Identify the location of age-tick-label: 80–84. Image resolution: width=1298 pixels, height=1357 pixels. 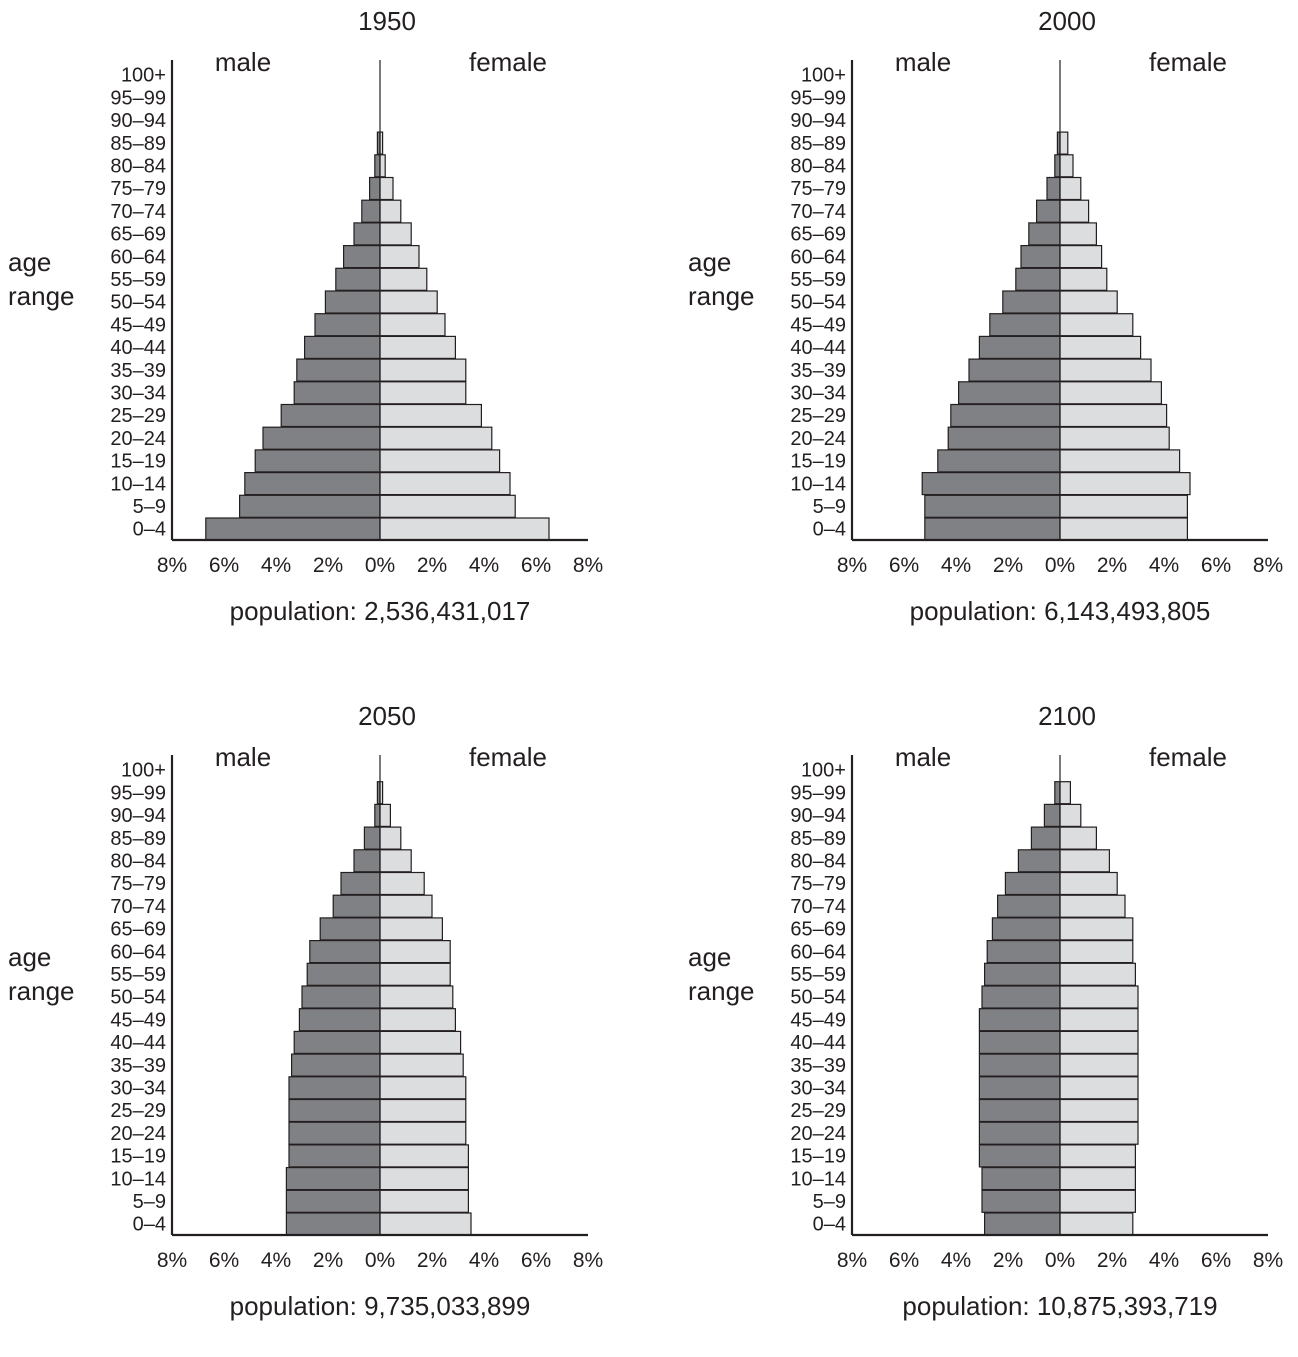
(818, 166).